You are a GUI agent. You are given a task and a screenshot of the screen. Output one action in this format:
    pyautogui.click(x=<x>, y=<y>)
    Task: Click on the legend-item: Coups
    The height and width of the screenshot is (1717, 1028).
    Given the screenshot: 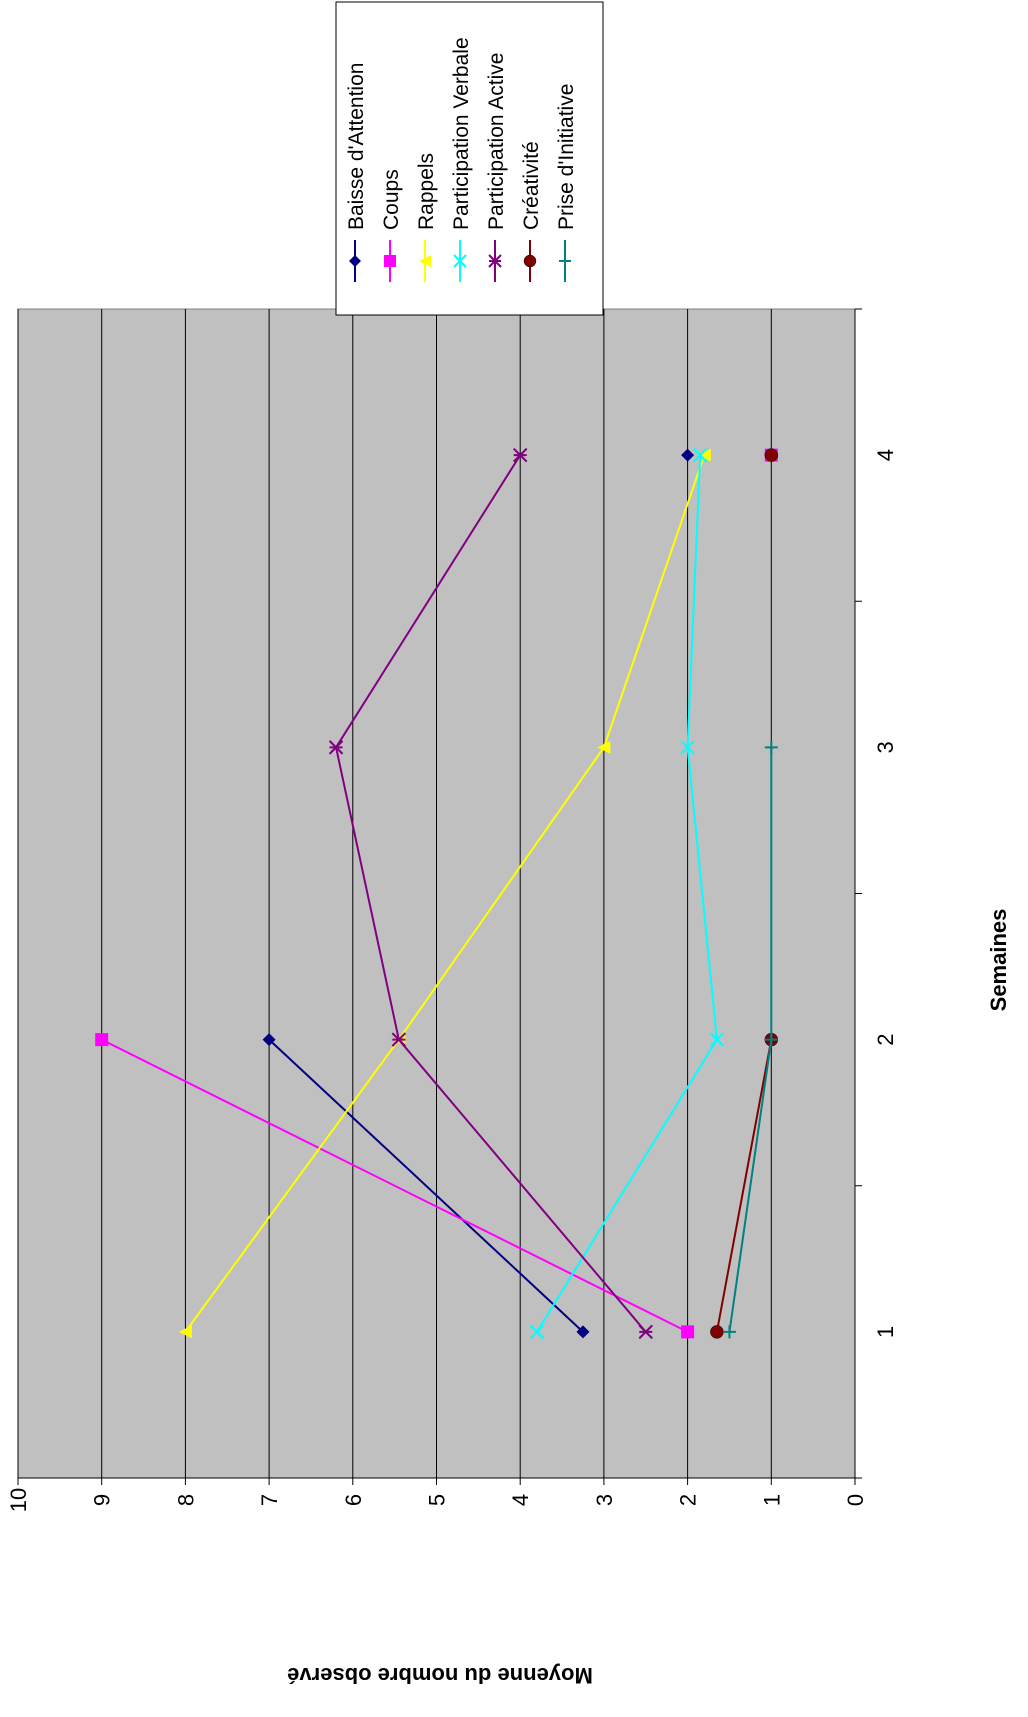 What is the action you would take?
    pyautogui.click(x=391, y=225)
    